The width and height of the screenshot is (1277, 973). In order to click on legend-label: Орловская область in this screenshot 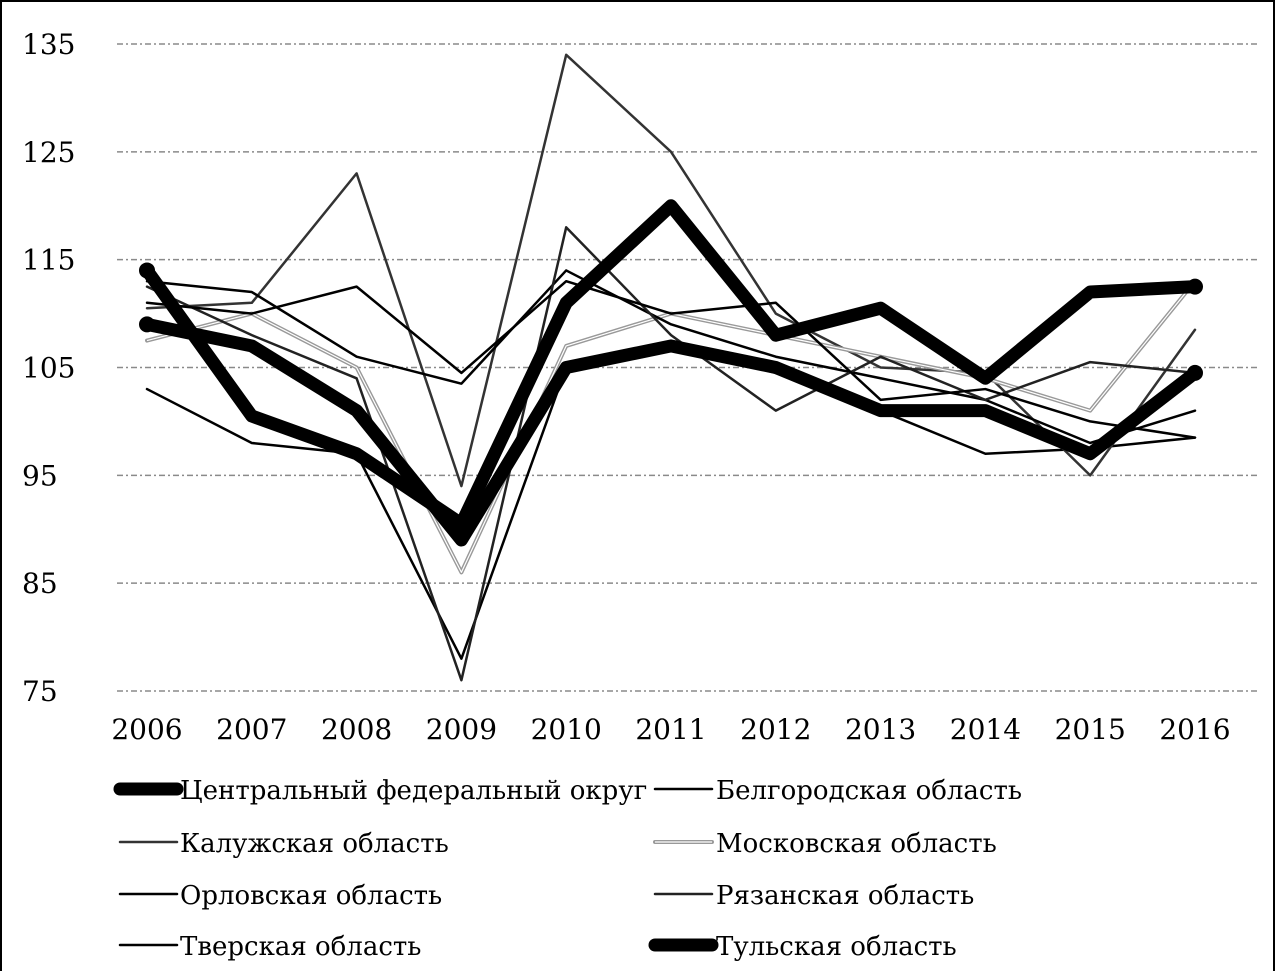, I will do `click(311, 896)`.